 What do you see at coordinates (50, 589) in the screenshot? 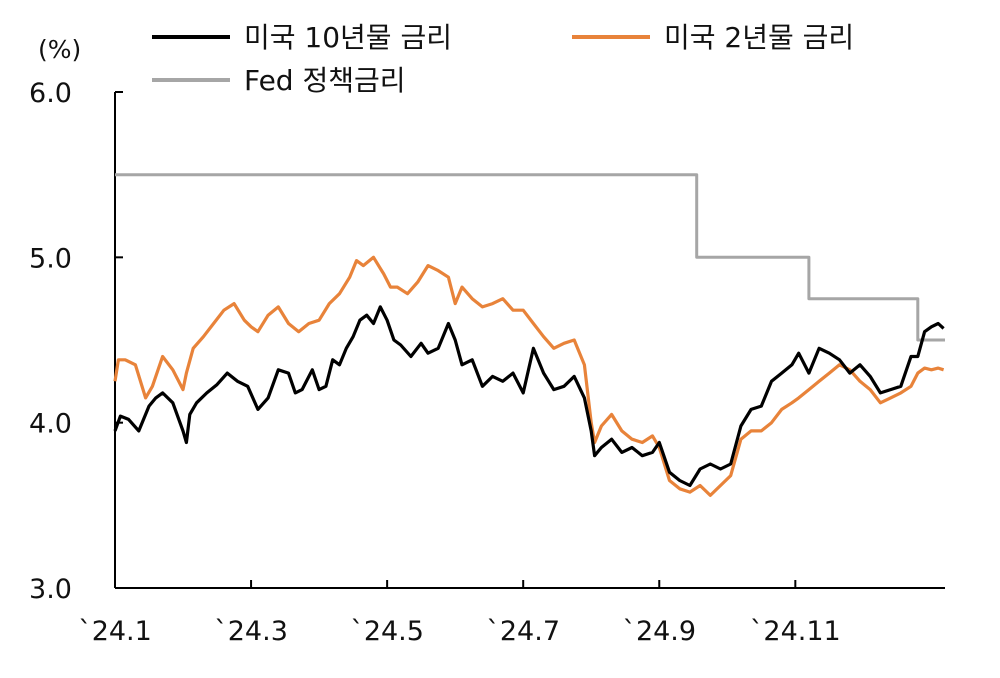
I see `y-tick-label: 3.0` at bounding box center [50, 589].